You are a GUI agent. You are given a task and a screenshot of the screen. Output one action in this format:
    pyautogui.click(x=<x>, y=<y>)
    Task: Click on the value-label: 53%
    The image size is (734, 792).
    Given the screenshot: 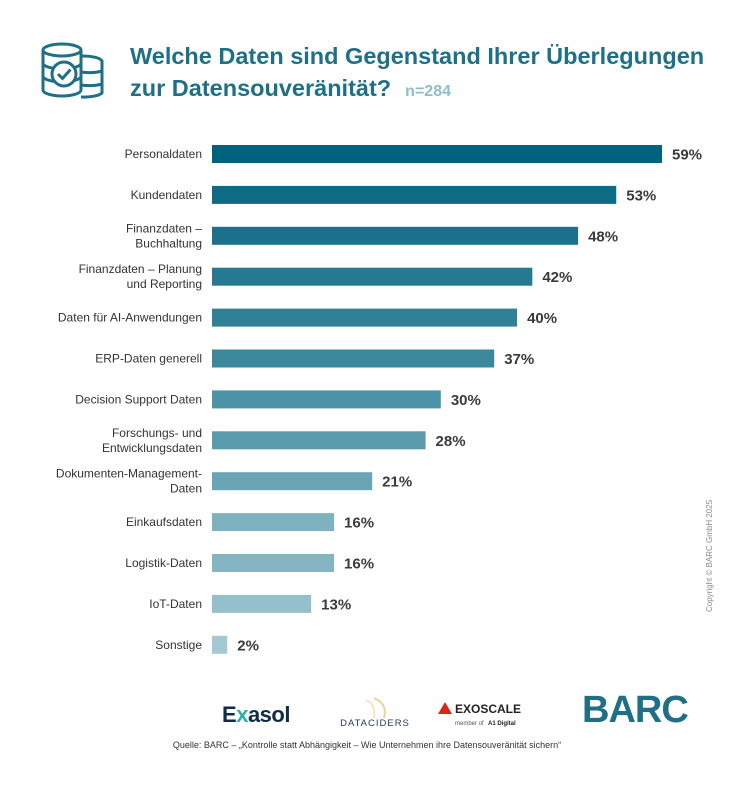 What is the action you would take?
    pyautogui.click(x=641, y=195)
    